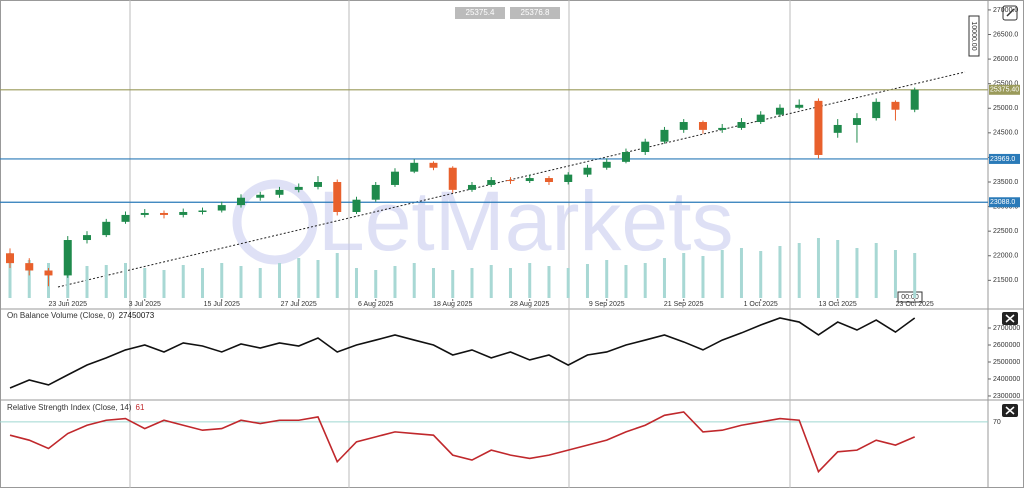 The height and width of the screenshot is (488, 1024). What do you see at coordinates (69, 407) in the screenshot?
I see `indicator-name: Relative Strength Index (Close, 14)` at bounding box center [69, 407].